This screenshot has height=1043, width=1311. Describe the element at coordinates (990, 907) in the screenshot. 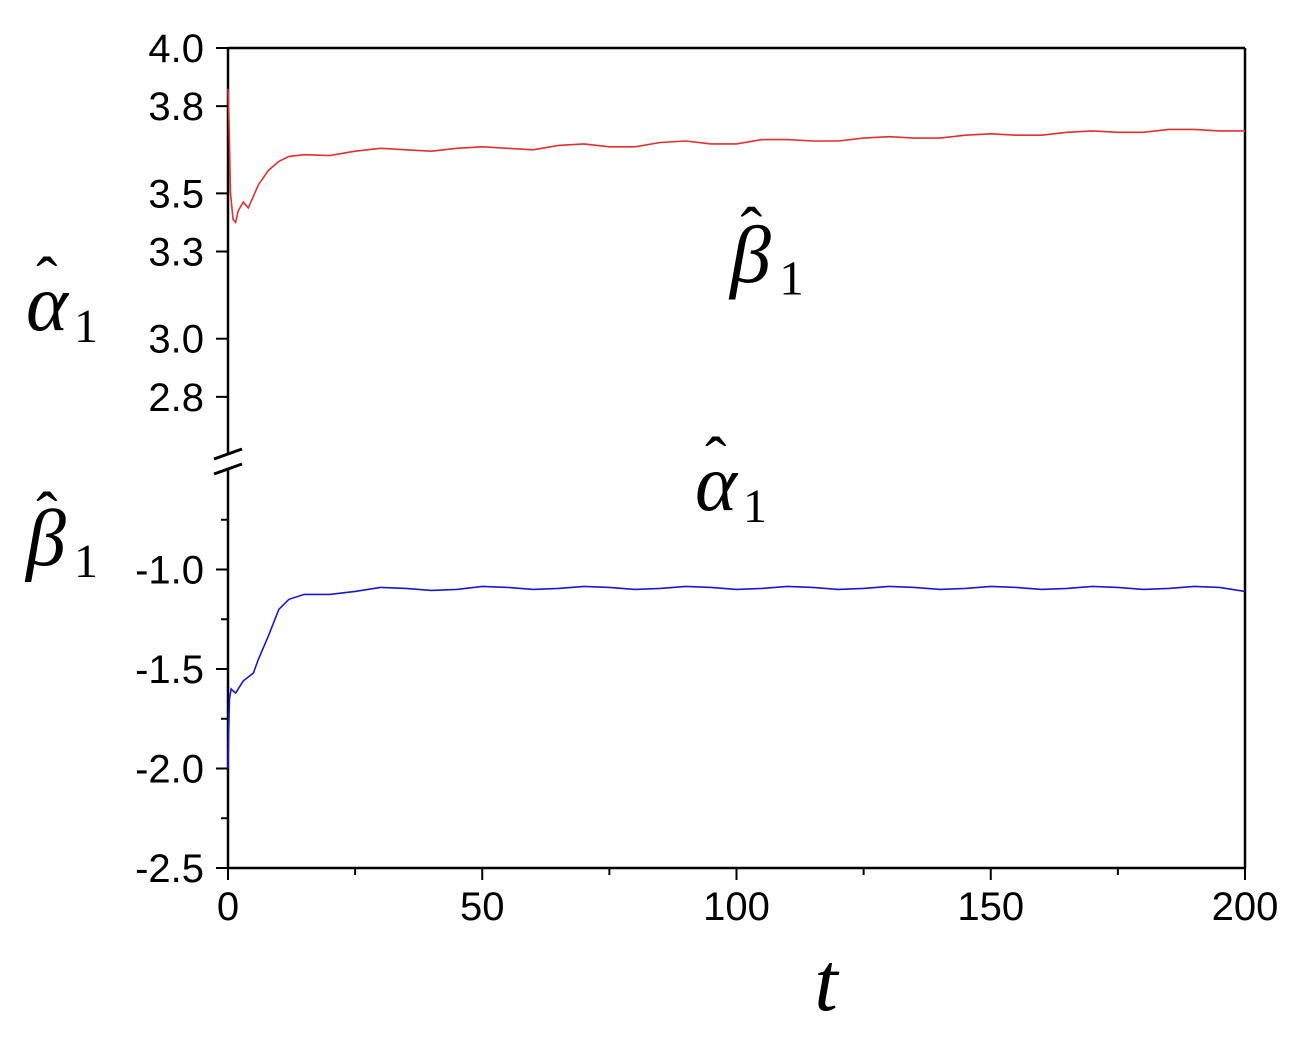

I see `x-tick-label: 150` at that location.